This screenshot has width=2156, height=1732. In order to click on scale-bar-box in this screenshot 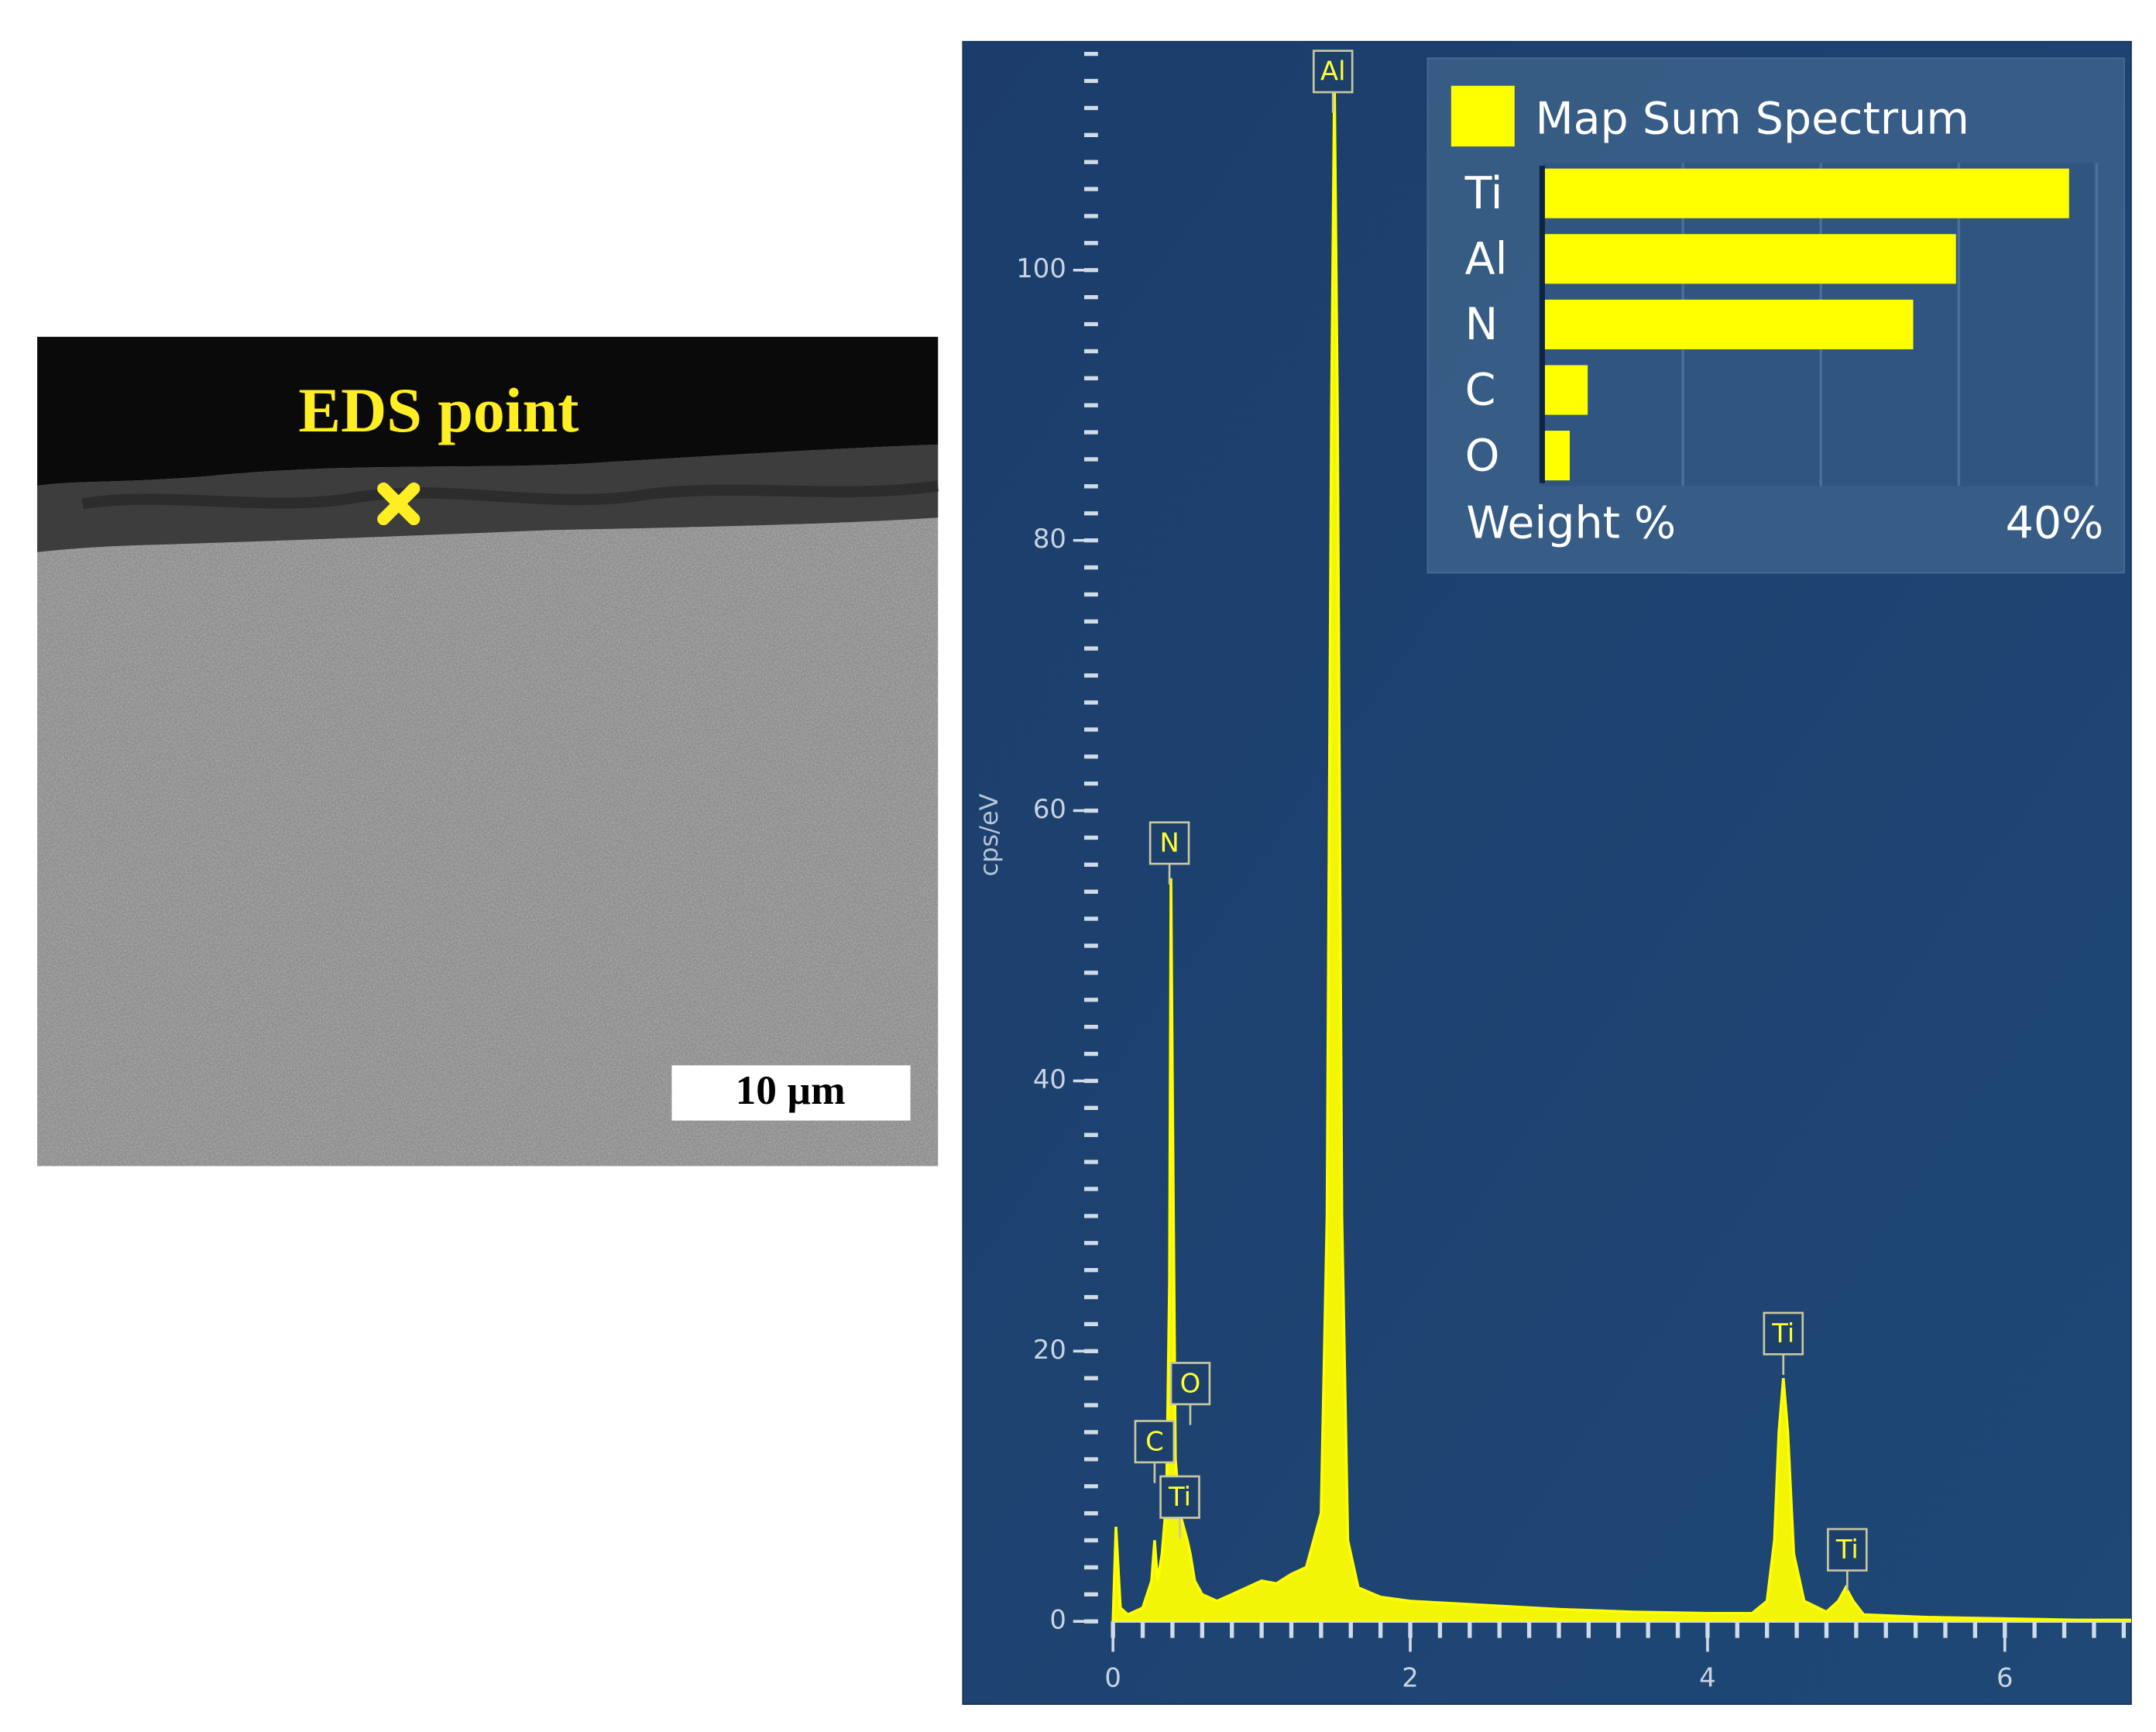, I will do `click(791, 1093)`.